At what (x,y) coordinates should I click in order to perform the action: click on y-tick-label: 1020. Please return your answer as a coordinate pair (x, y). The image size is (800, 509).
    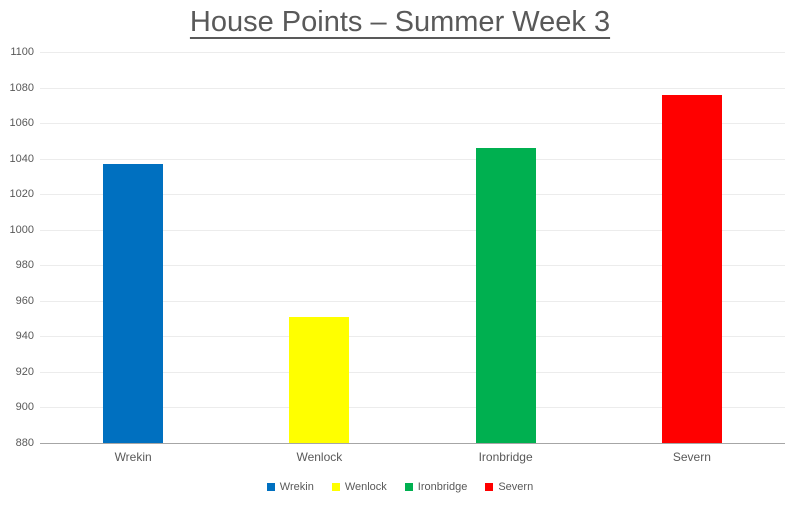
    Looking at the image, I should click on (21, 194).